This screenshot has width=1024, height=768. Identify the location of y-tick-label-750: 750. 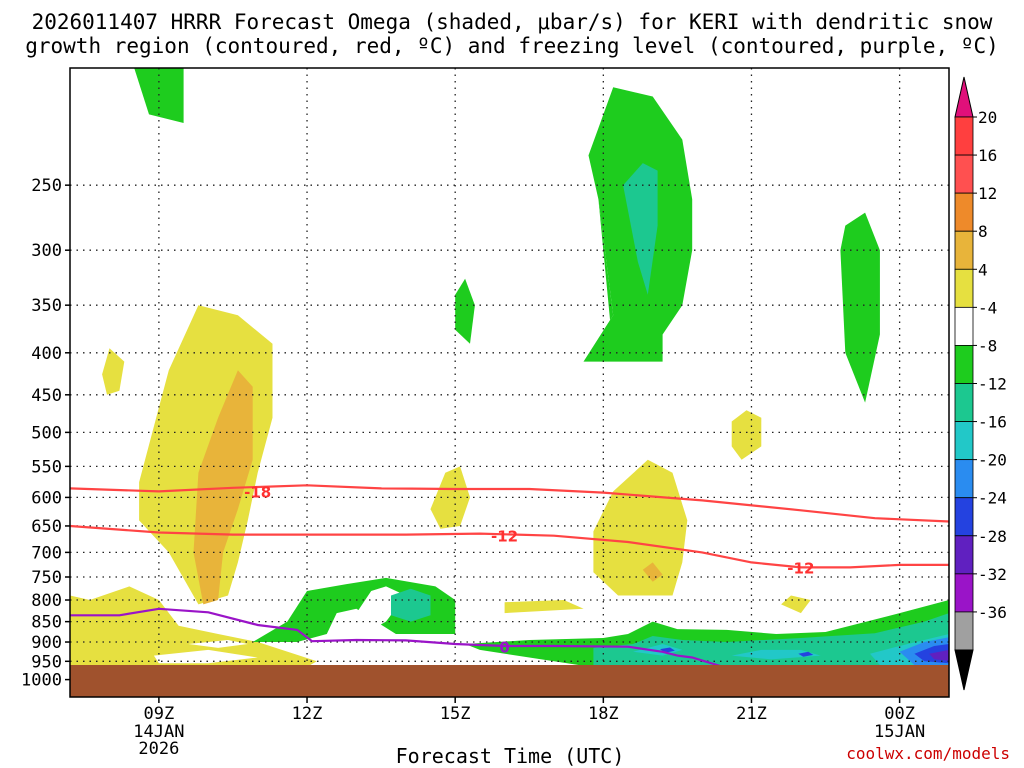
(46, 578).